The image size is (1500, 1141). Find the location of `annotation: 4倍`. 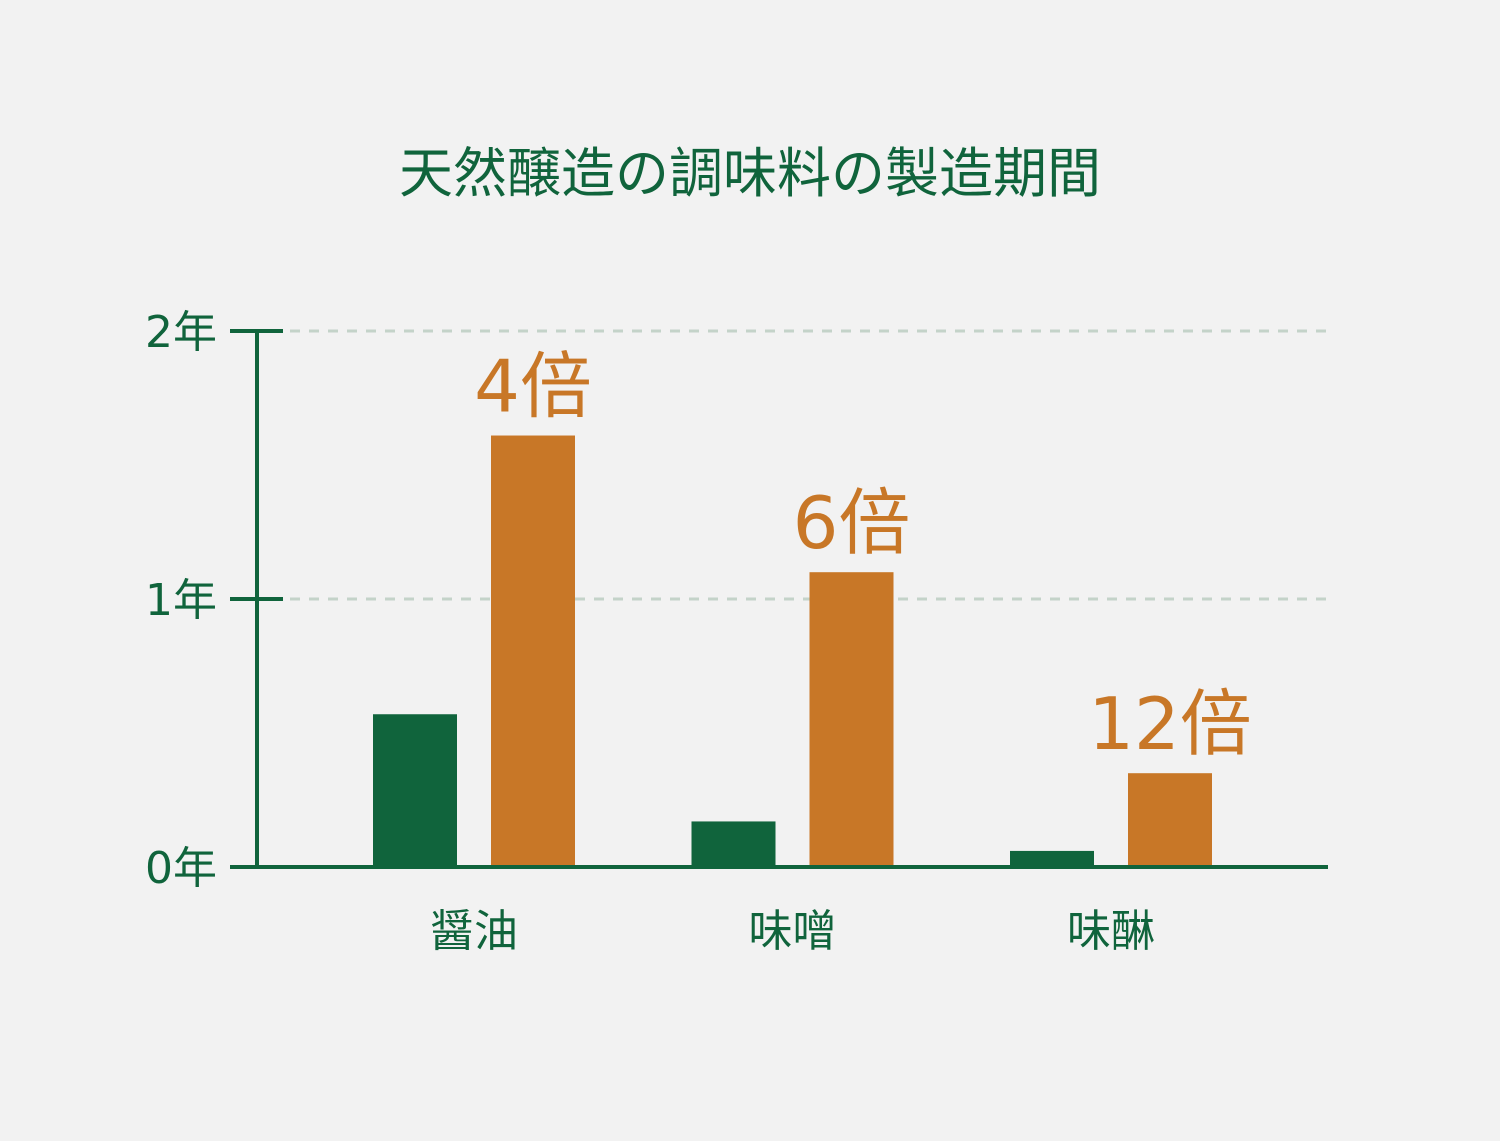

annotation: 4倍 is located at coordinates (533, 387).